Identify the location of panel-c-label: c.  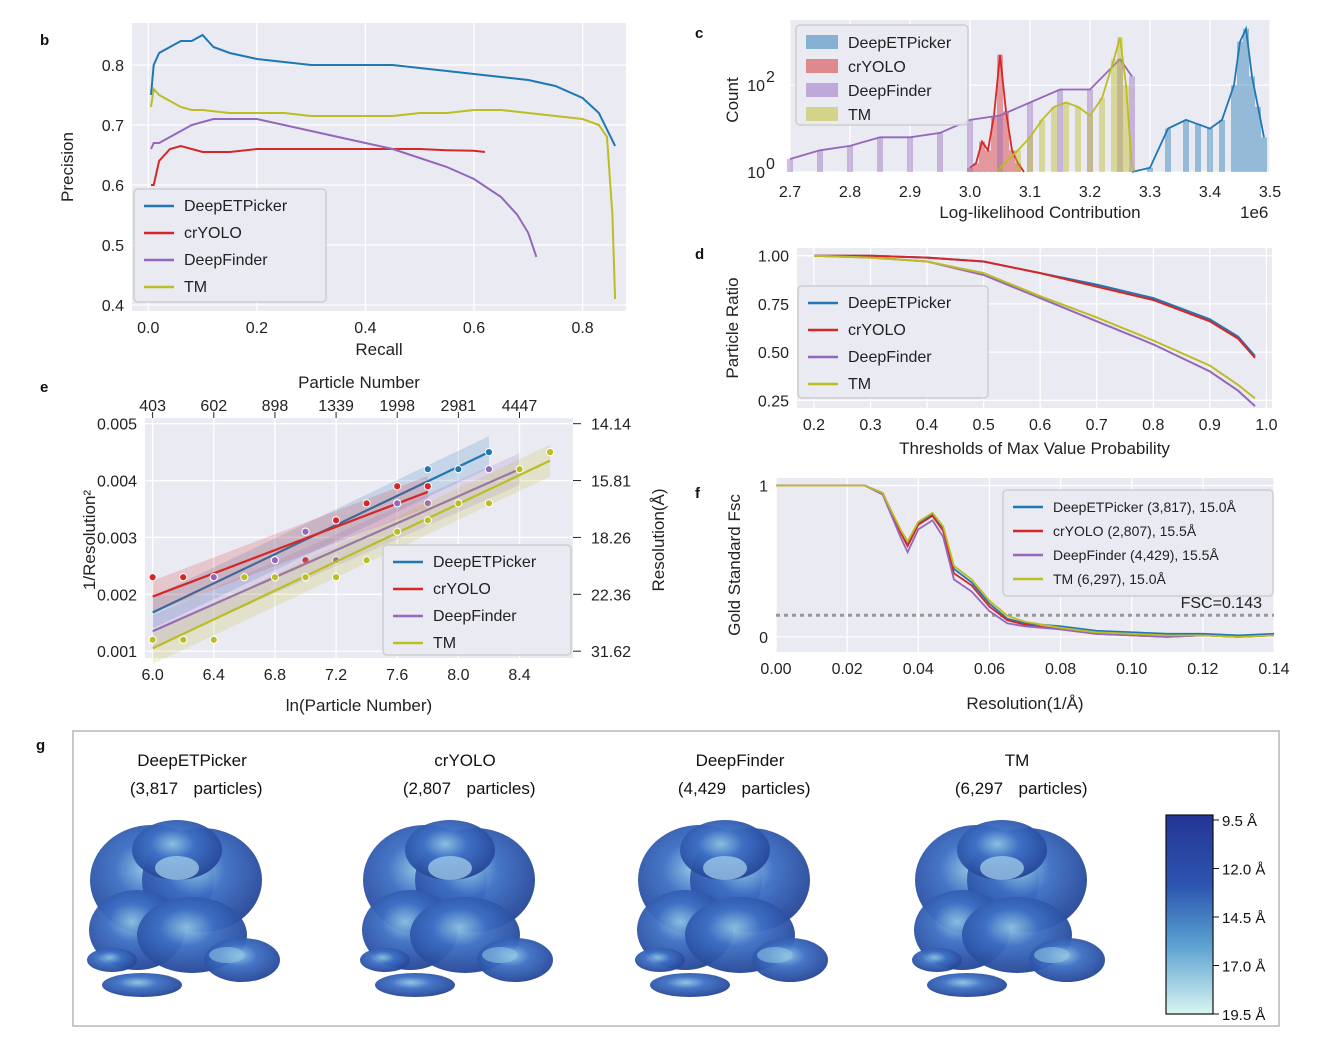
(699, 33).